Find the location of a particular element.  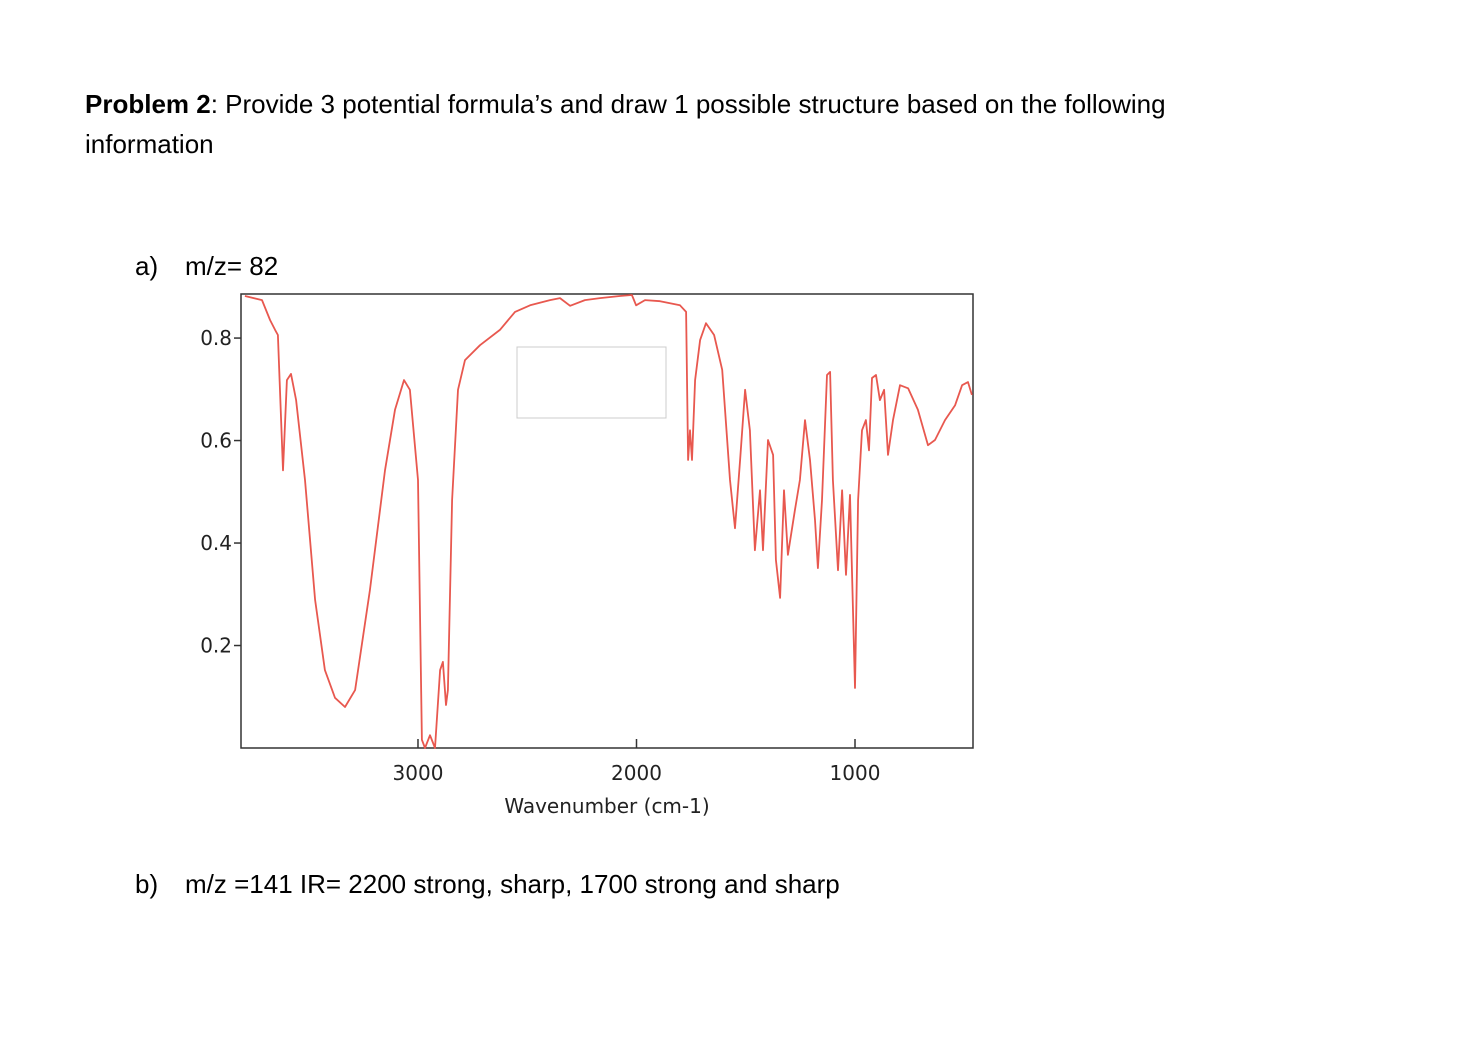

part-text: m/z= 82 is located at coordinates (231, 266).